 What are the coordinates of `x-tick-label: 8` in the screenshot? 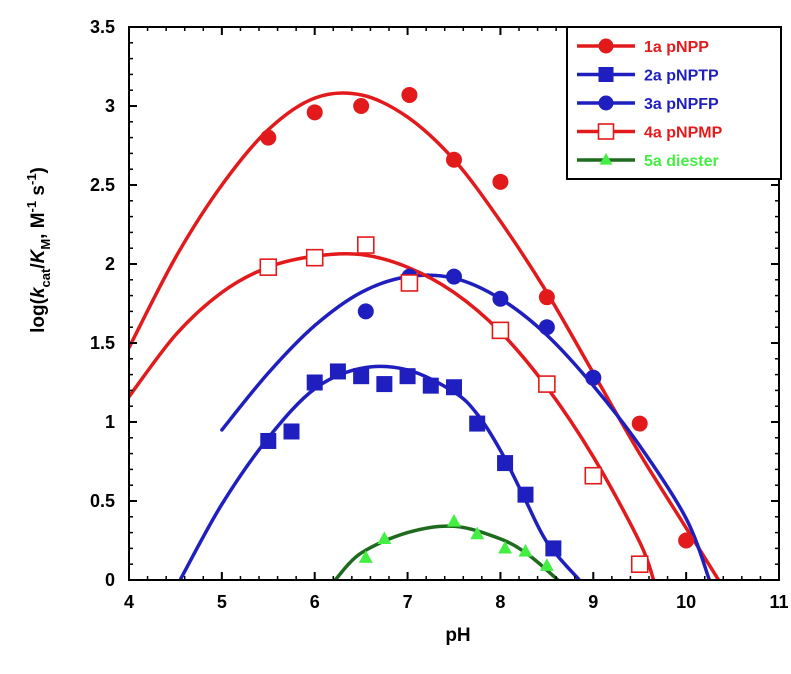 It's located at (500, 602).